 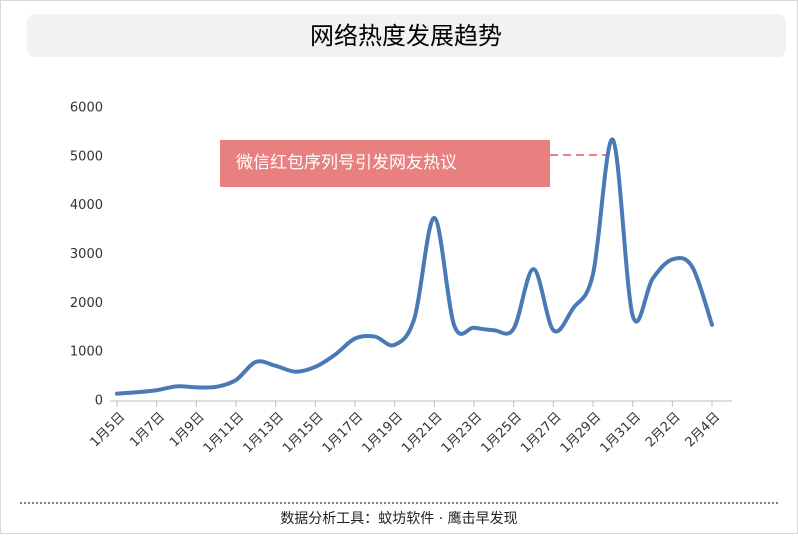 I want to click on y-tick-label: 0, so click(x=99, y=401).